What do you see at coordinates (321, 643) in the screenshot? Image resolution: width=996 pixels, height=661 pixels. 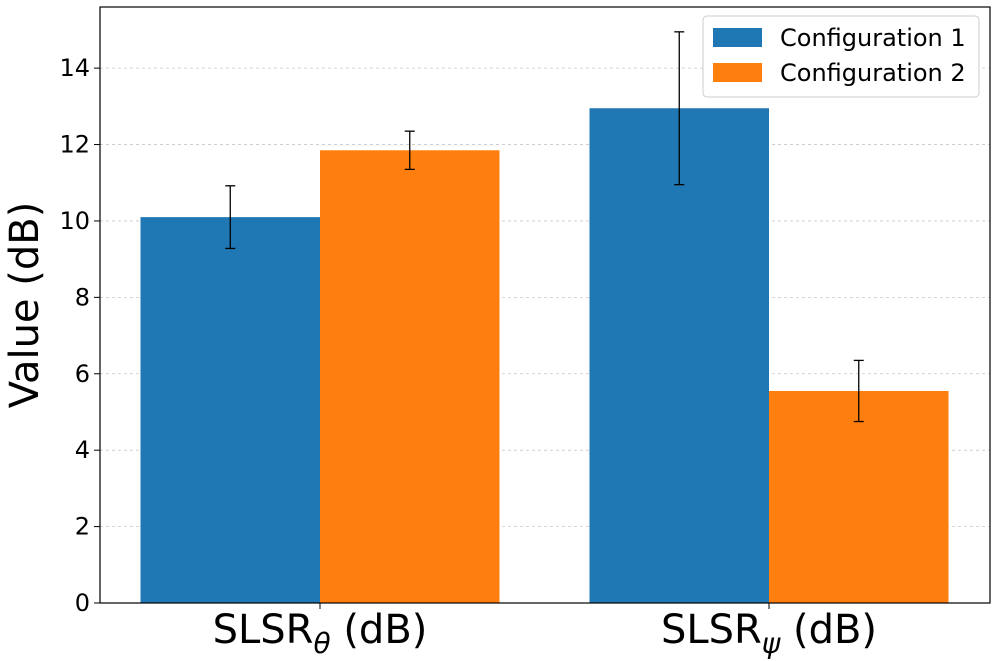 I see `category-subscript: θ` at bounding box center [321, 643].